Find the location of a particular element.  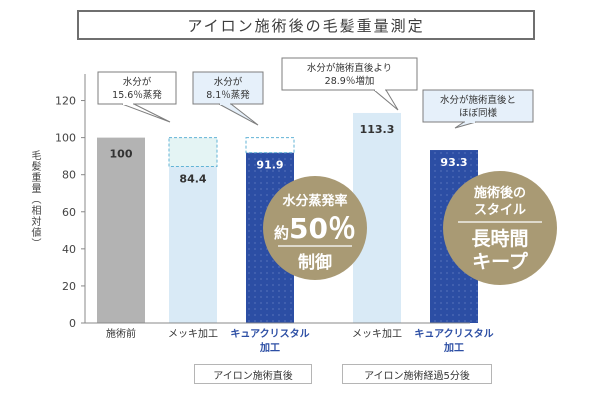

bar-value-label: 100 is located at coordinates (121, 154).